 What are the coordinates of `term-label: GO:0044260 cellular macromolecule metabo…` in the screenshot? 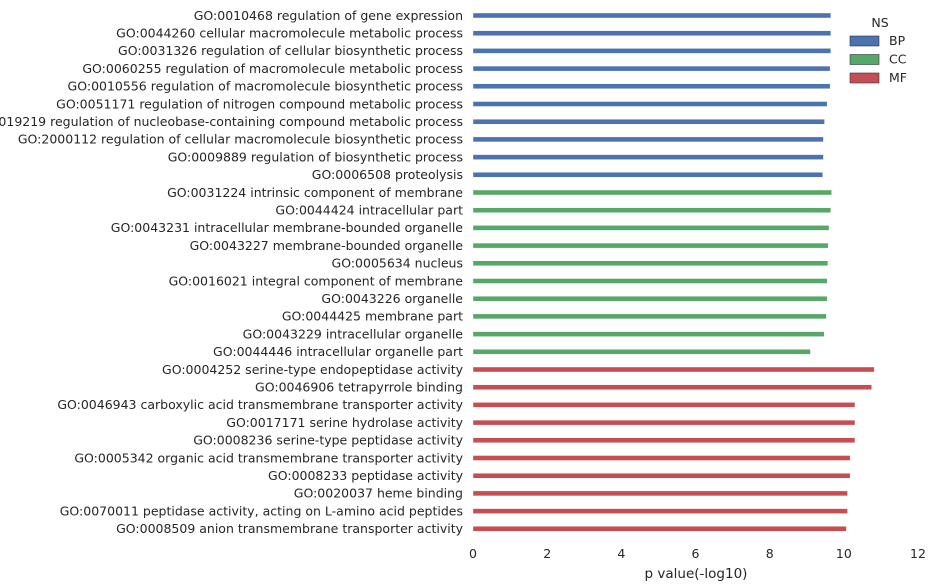 It's located at (289, 33).